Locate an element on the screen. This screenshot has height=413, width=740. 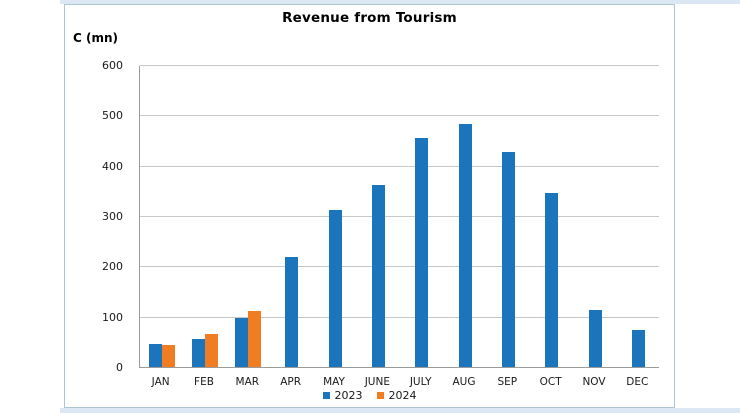
y-axis-title: C (mn) is located at coordinates (95, 38).